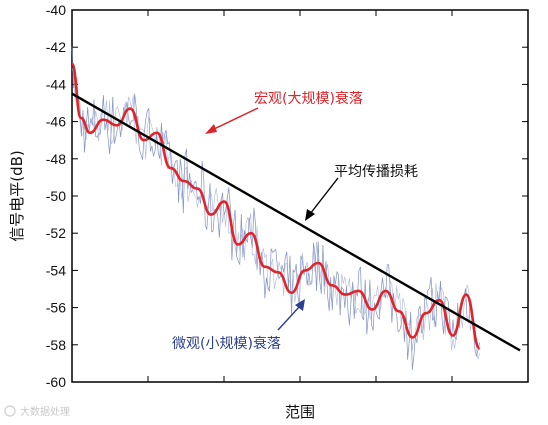  Describe the element at coordinates (56, 122) in the screenshot. I see `y-tick-label: -46` at that location.